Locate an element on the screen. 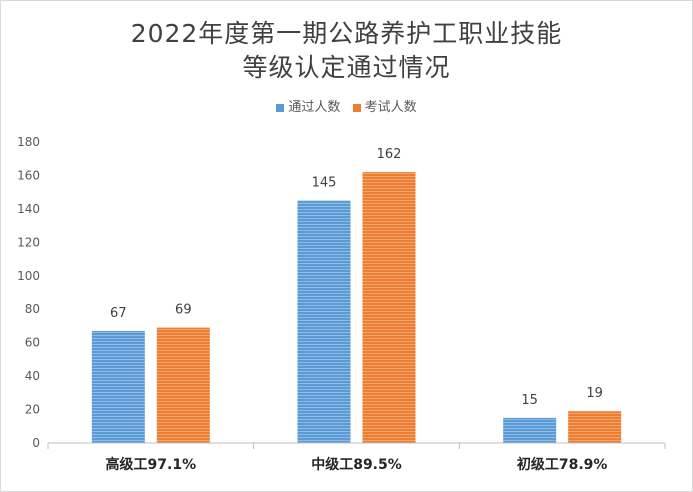 This screenshot has width=693, height=492. y-tick-label: 20 is located at coordinates (32, 410).